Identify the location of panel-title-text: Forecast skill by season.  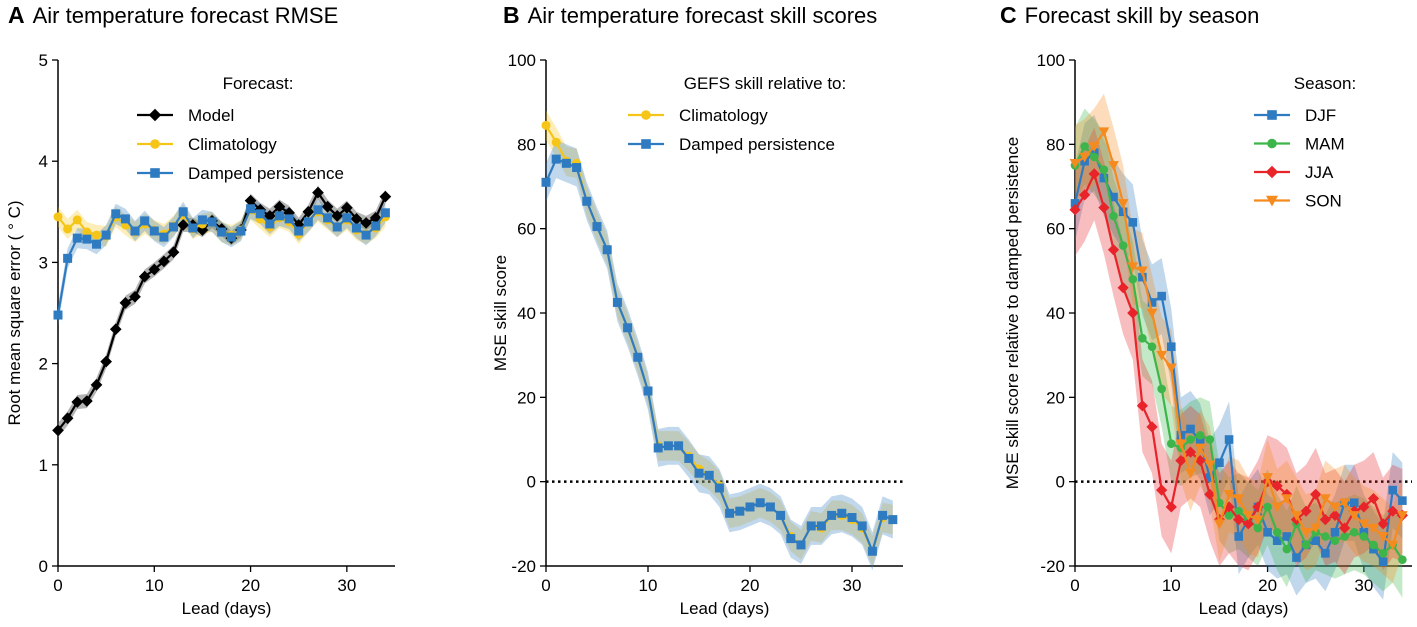
(1142, 15).